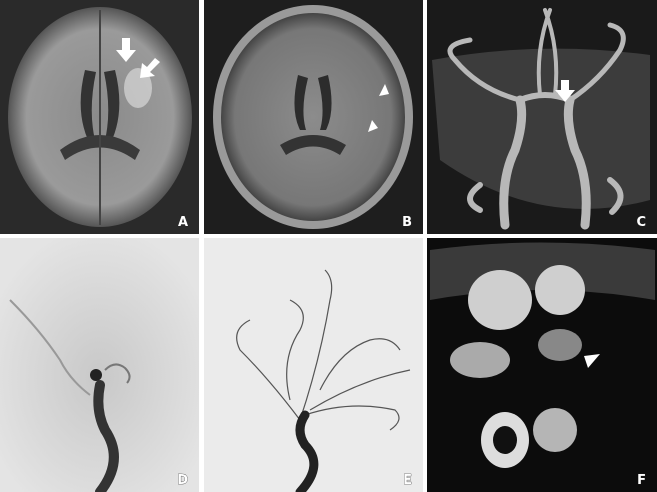 The image size is (657, 492). I want to click on panel-label: B, so click(407, 222).